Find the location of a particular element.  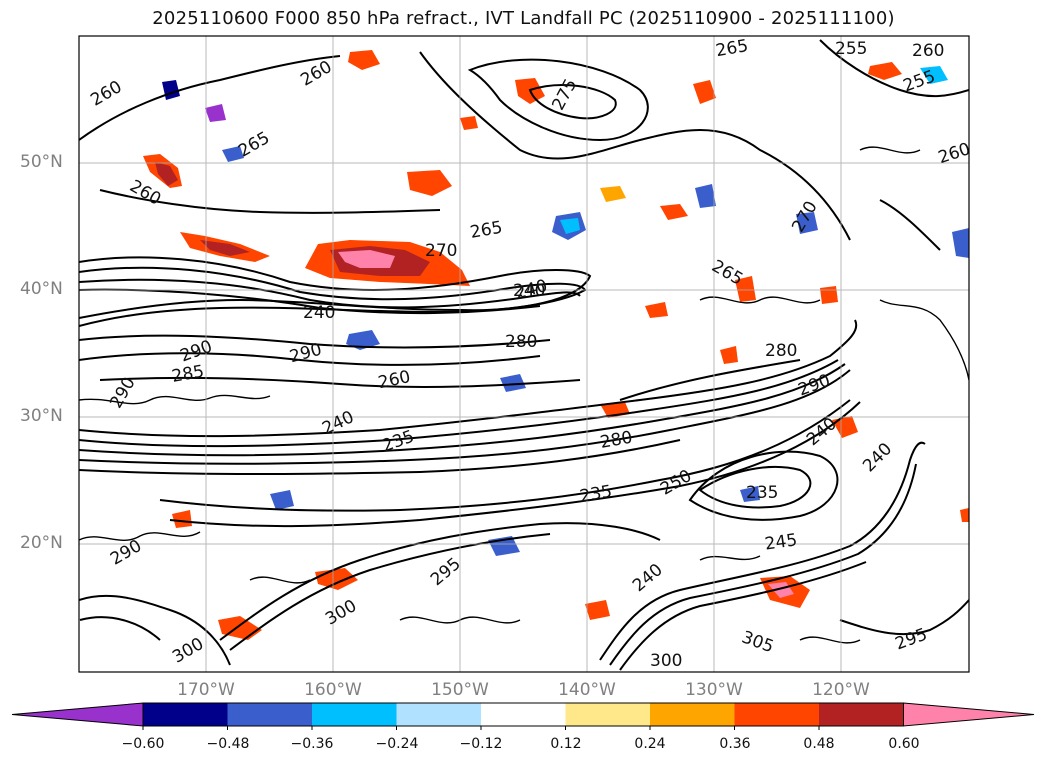

contour-label: 235 is located at coordinates (762, 493).